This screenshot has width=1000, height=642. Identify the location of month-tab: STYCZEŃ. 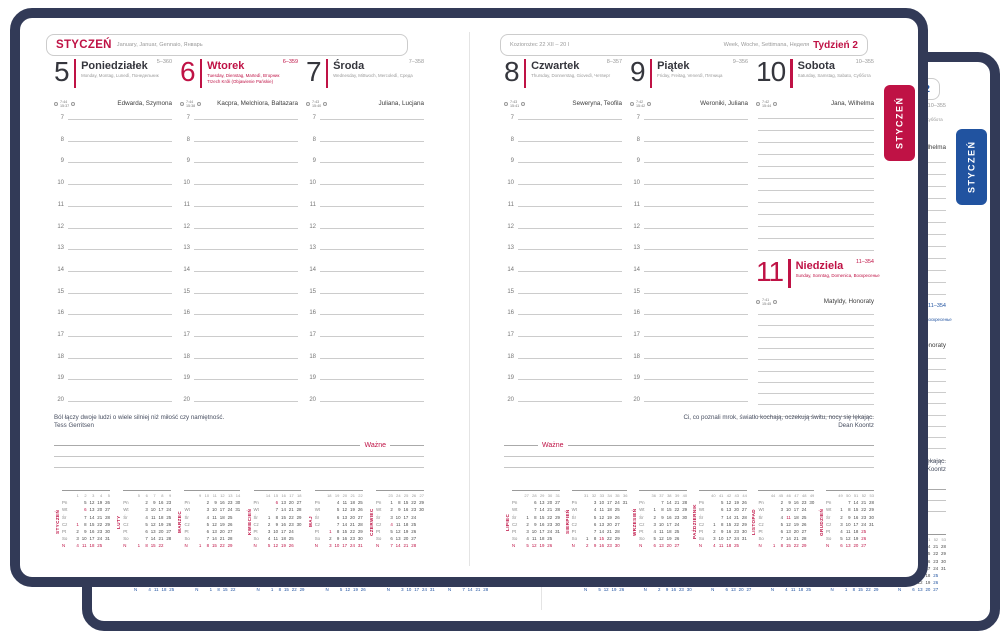
(899, 123).